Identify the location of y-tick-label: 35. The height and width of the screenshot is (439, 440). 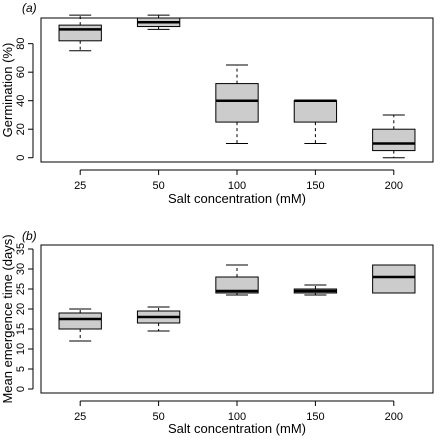
(21, 249).